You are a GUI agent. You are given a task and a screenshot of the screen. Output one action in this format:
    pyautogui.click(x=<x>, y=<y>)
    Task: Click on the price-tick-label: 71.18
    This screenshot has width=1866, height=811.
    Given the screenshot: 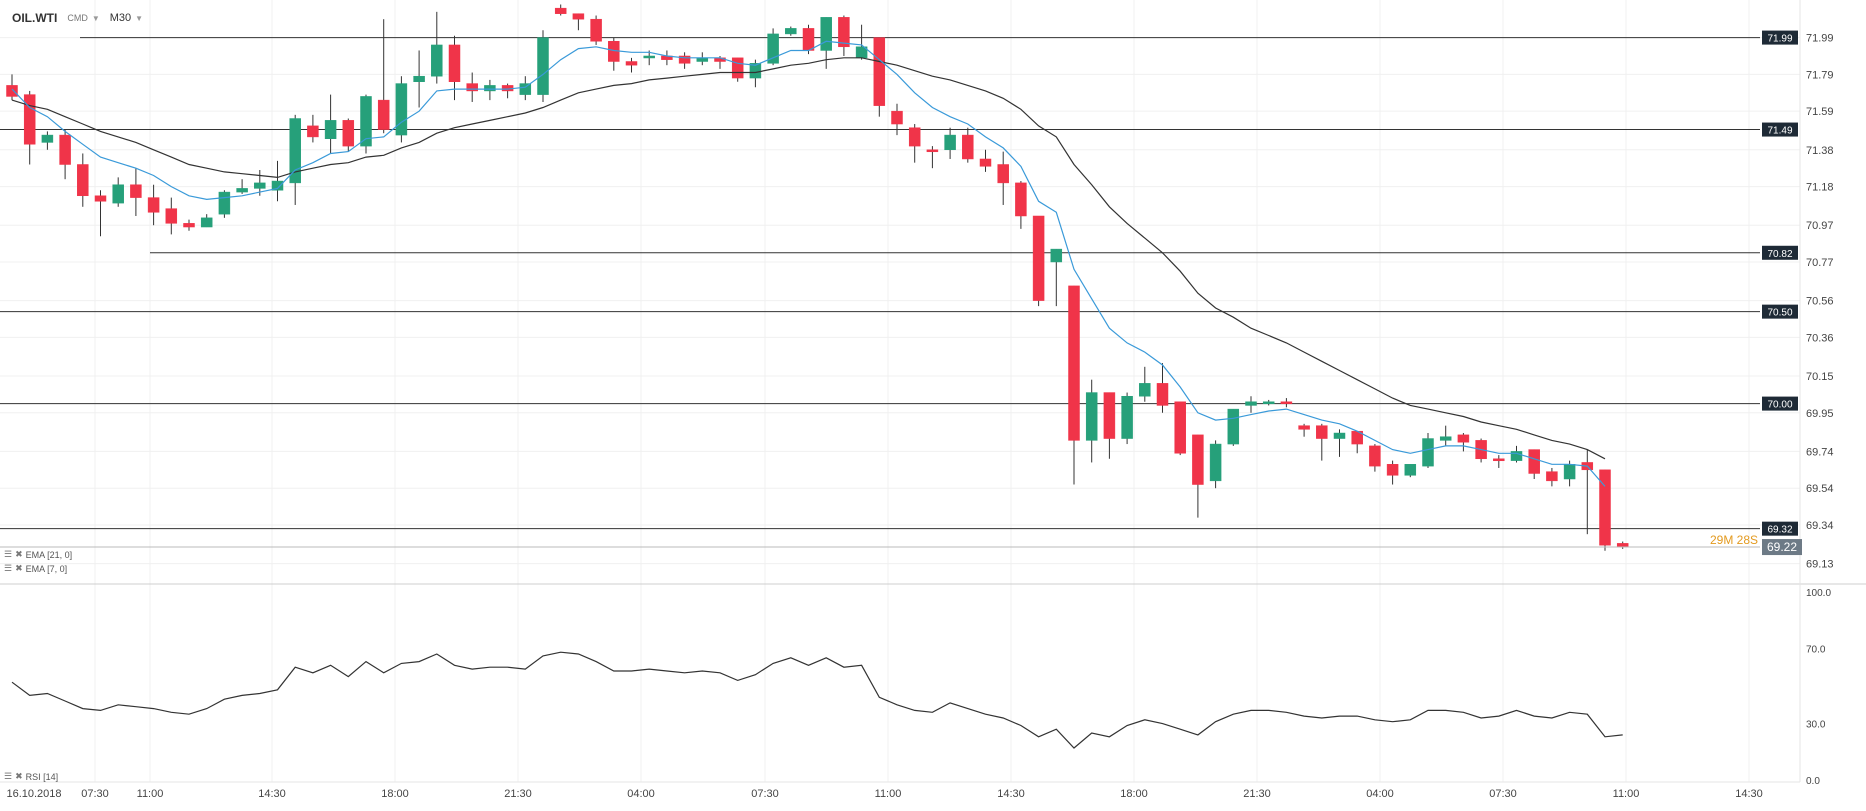 What is the action you would take?
    pyautogui.click(x=1820, y=188)
    